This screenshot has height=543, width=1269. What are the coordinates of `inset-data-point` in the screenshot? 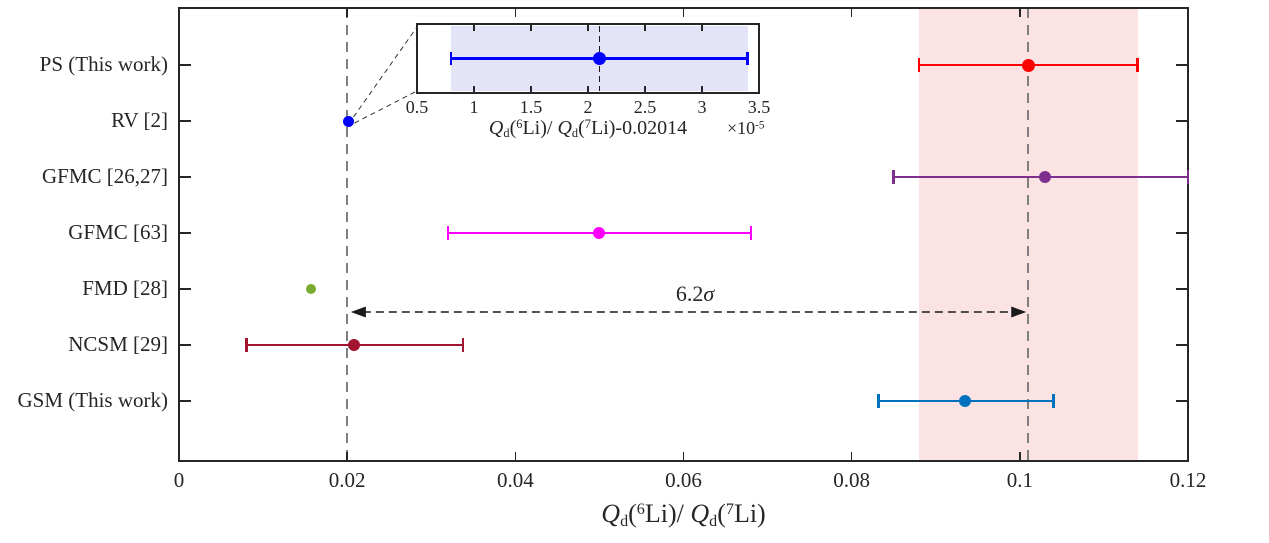 It's located at (599, 58).